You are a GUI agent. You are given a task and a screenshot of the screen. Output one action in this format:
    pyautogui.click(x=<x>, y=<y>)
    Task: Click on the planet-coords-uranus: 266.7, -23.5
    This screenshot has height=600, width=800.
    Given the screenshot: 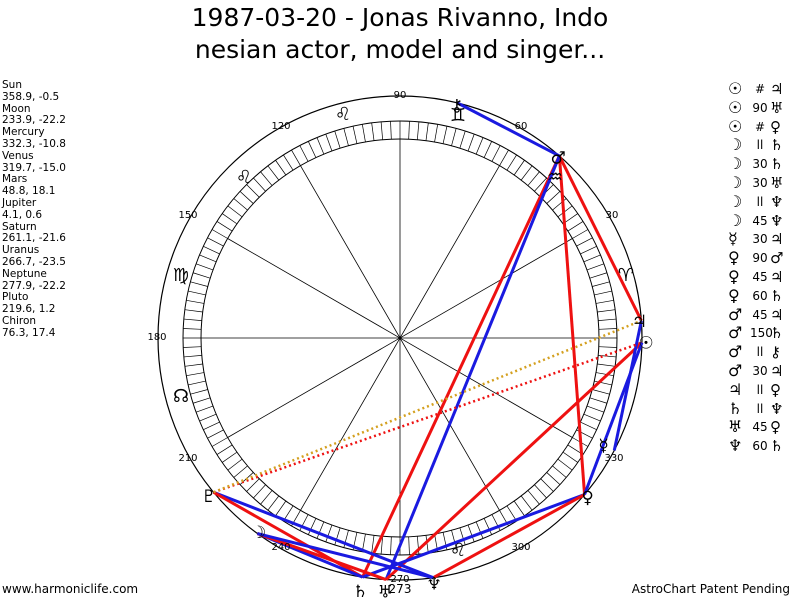 What is the action you would take?
    pyautogui.click(x=34, y=261)
    